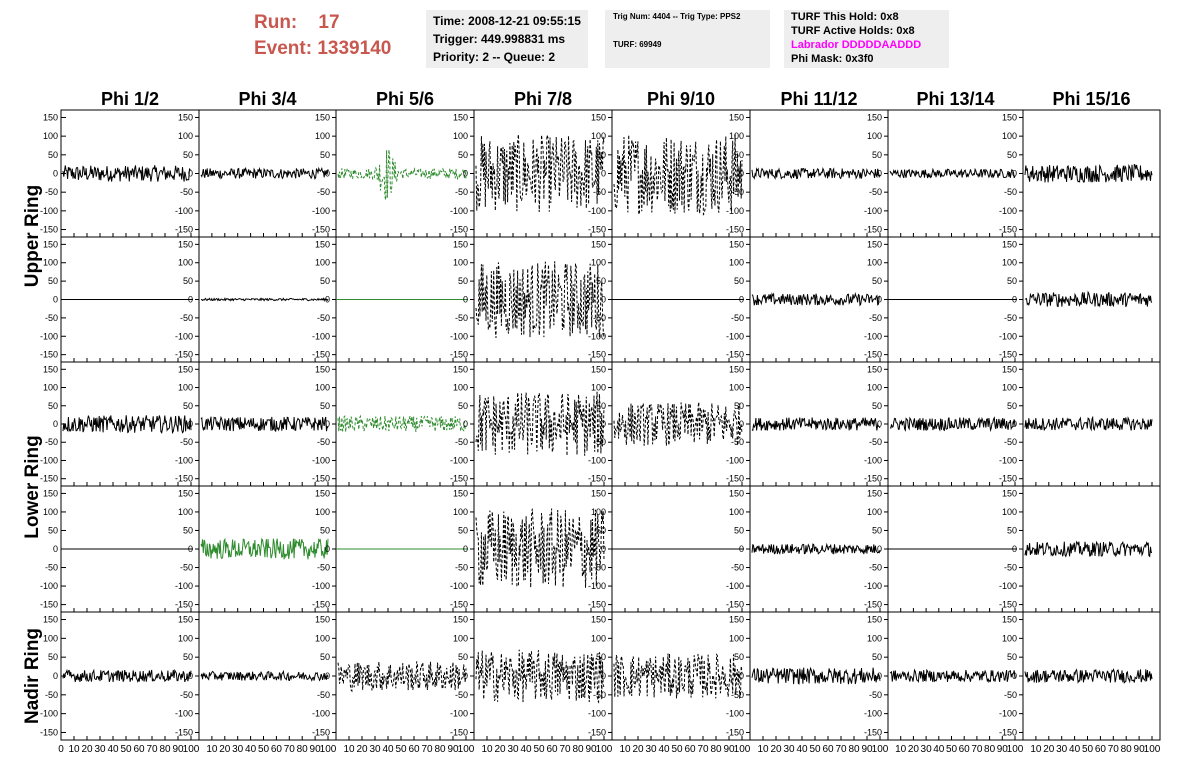 This screenshot has width=1196, height=772. Describe the element at coordinates (625, 749) in the screenshot. I see `x-tick-label: 10` at that location.